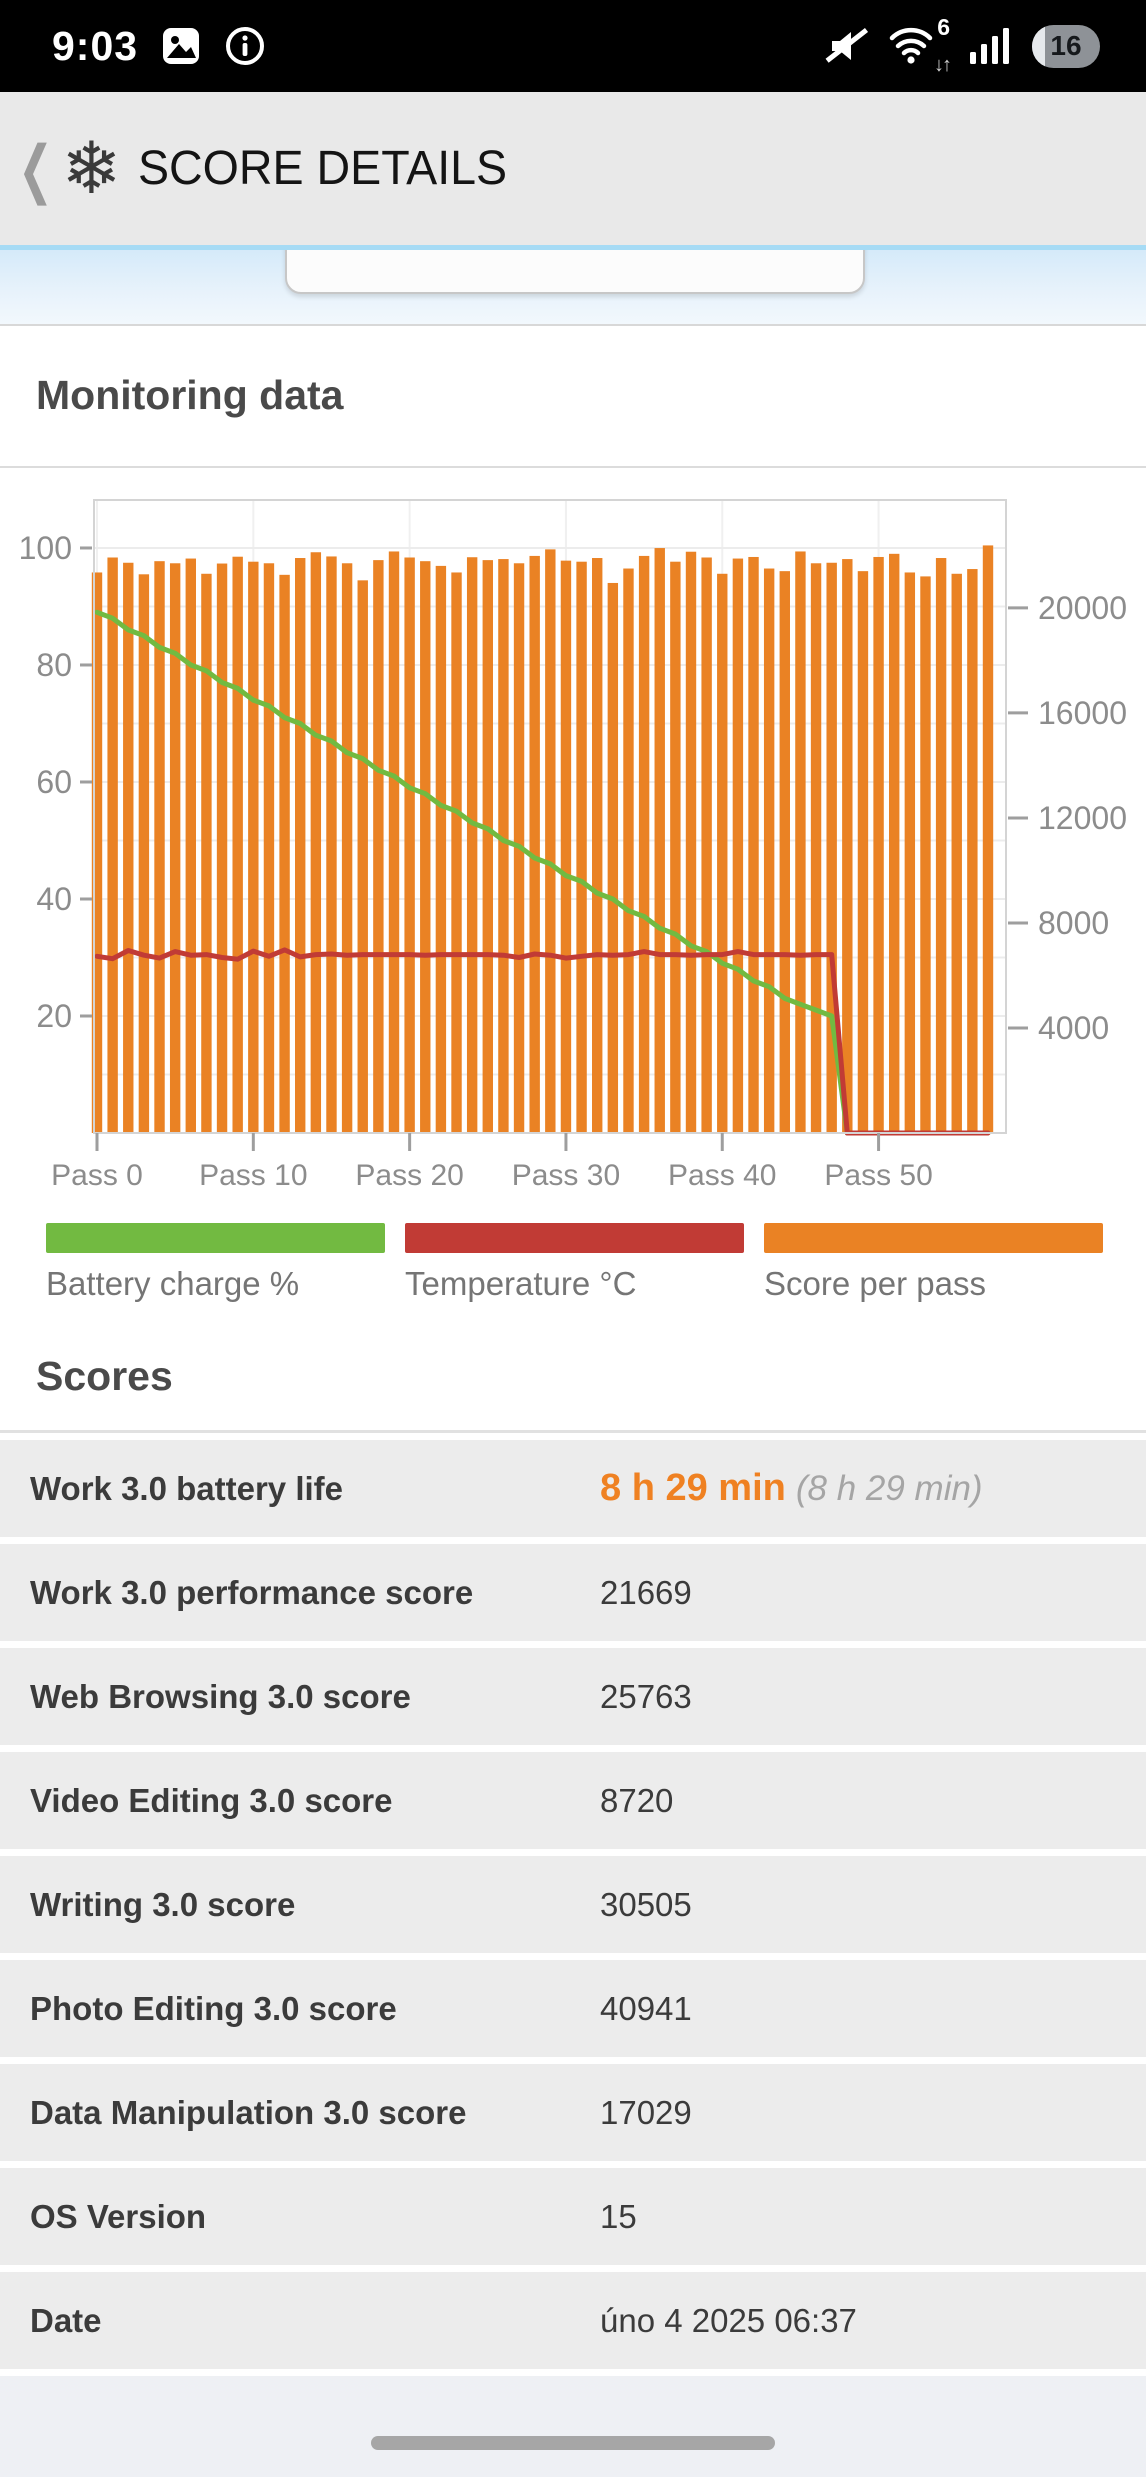 This screenshot has width=1146, height=2483. What do you see at coordinates (252, 1592) in the screenshot?
I see `row-label: Work 3.0 performance score` at bounding box center [252, 1592].